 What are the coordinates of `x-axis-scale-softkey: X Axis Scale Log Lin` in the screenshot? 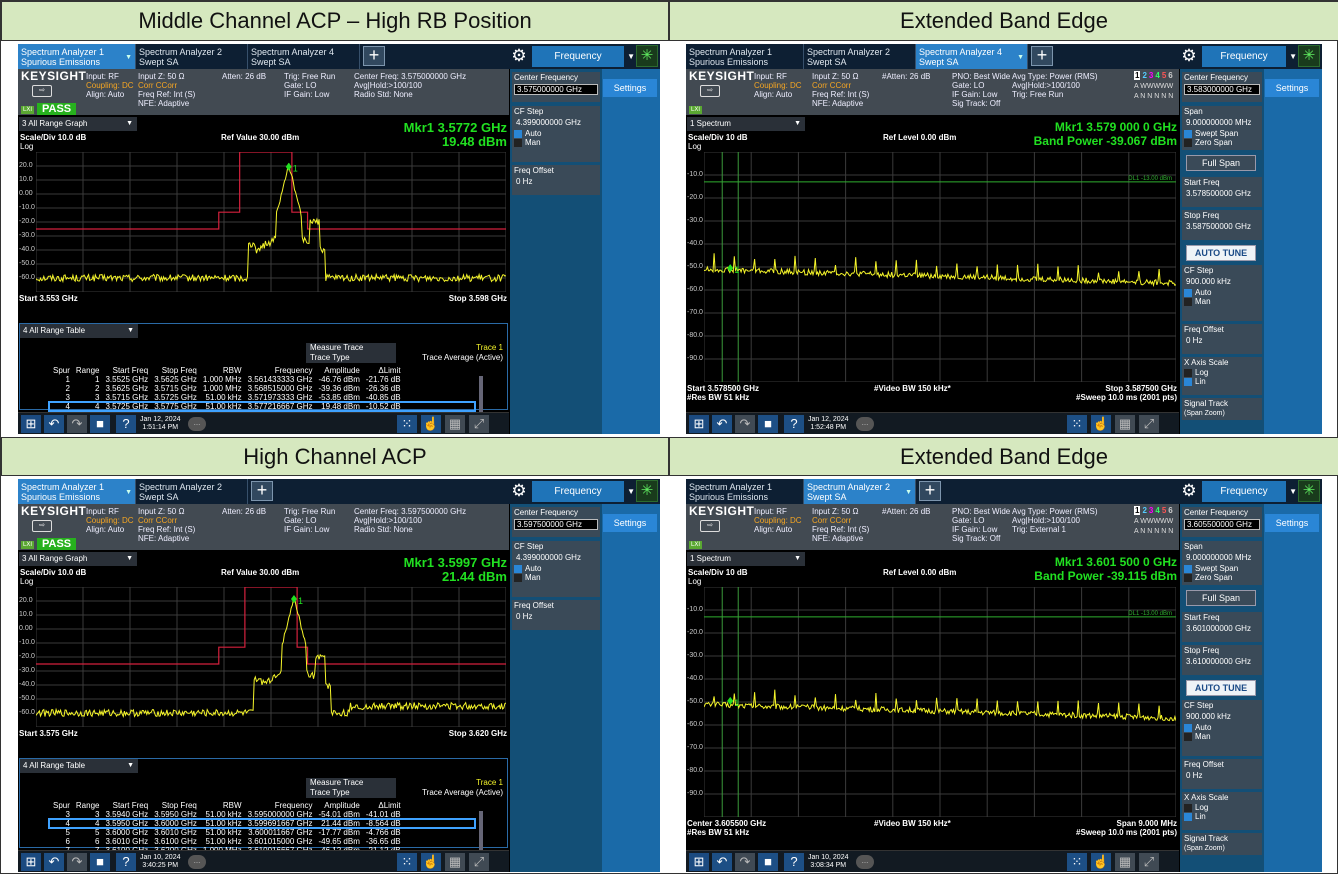 It's located at (1222, 376).